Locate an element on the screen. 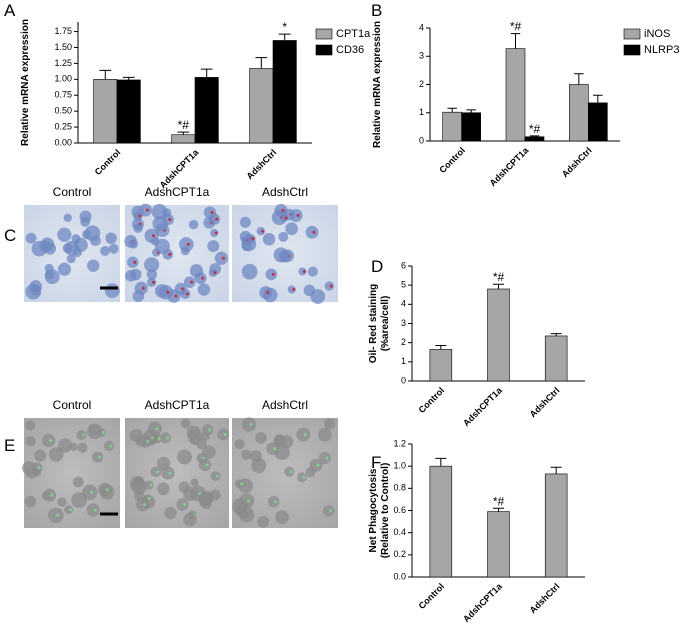  panel-letter: E is located at coordinates (9, 445).